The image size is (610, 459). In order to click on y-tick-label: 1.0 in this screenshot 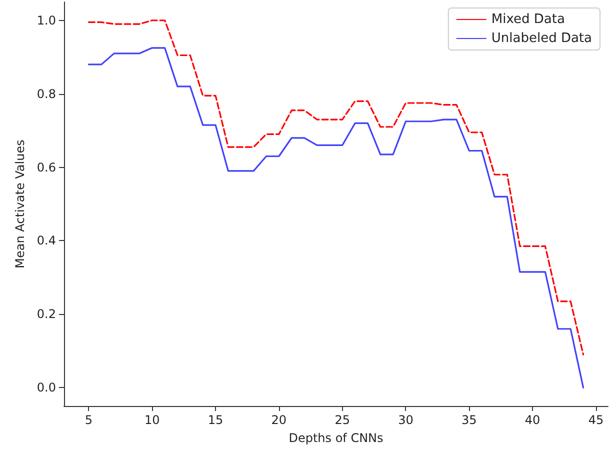, I will do `click(46, 20)`.